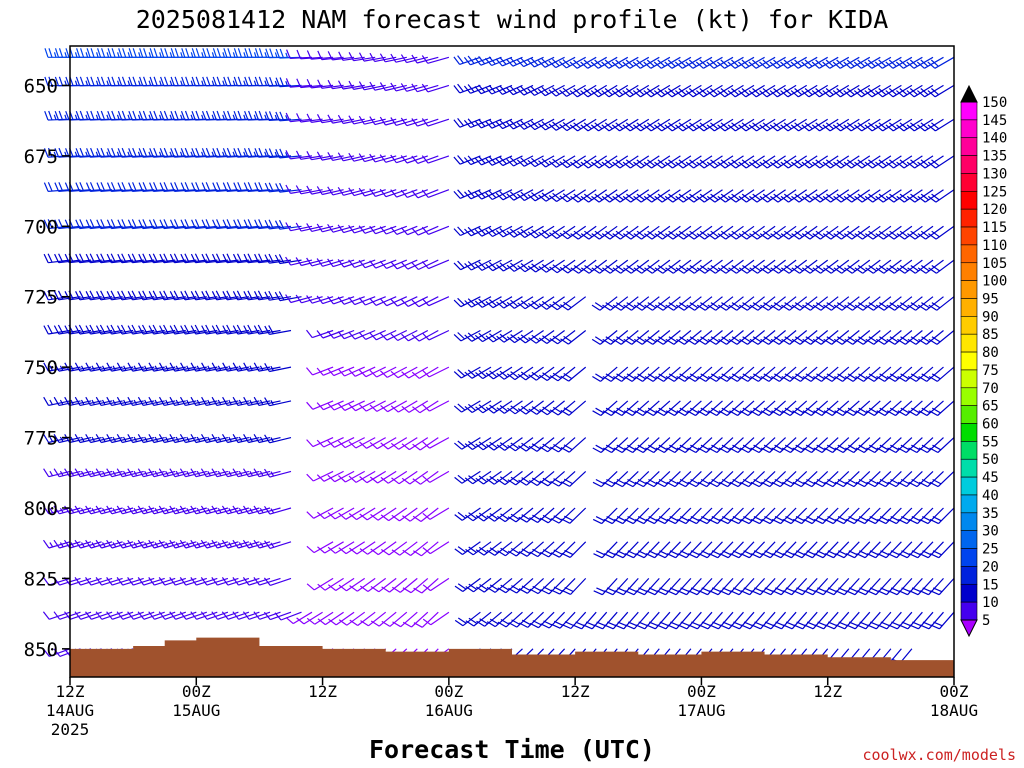 This screenshot has height=768, width=1024. What do you see at coordinates (196, 691) in the screenshot?
I see `x-tick-label: 00Z` at bounding box center [196, 691].